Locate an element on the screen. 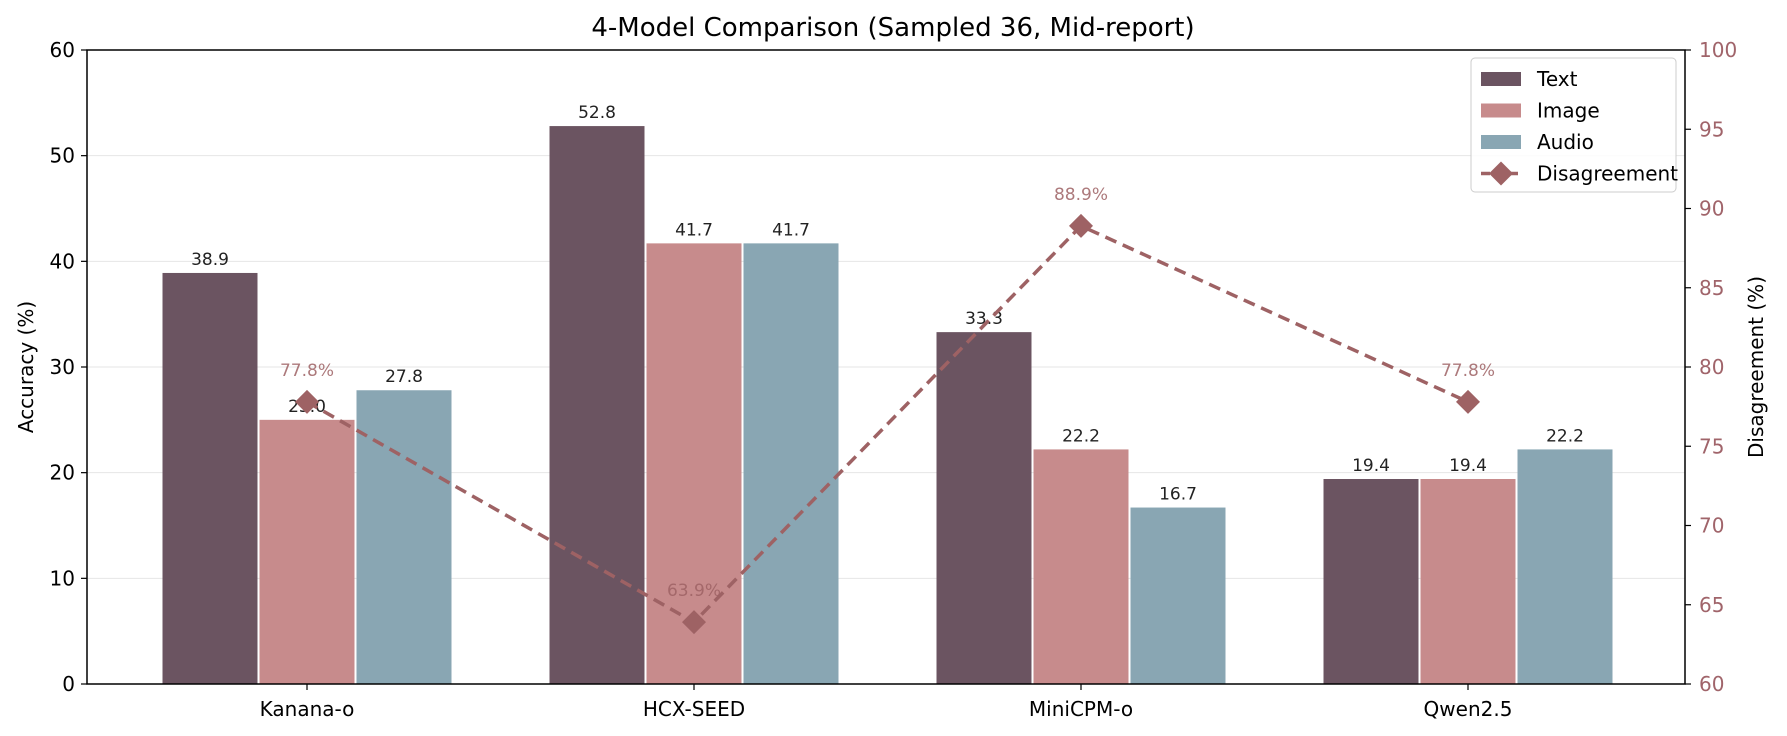  y-tick-label: 40 is located at coordinates (62, 261).